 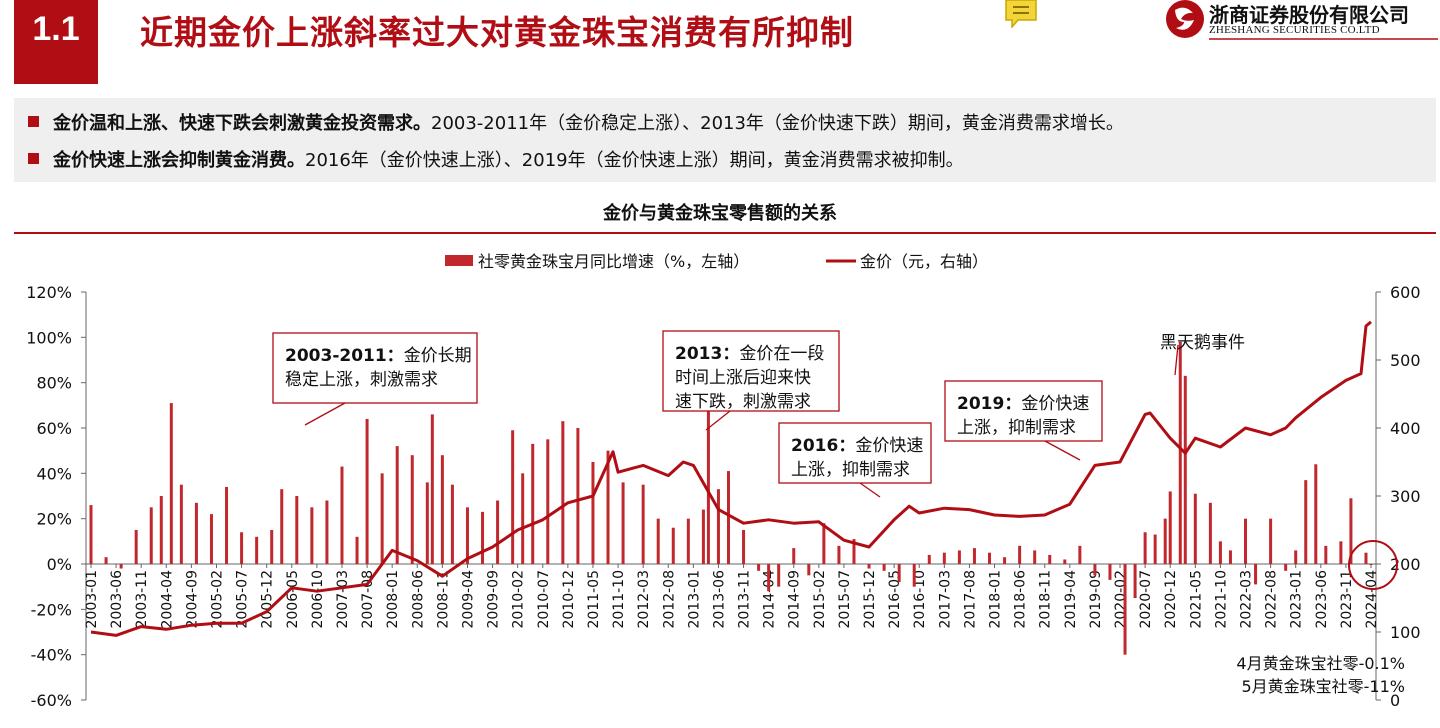 I want to click on annotation-callout: 2019：金价快速上涨，抑制需求, so click(x=1023, y=420).